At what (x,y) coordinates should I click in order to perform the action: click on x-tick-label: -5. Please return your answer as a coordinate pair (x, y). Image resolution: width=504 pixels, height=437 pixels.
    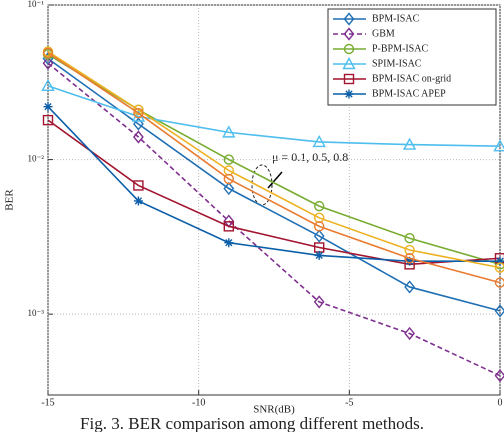
    Looking at the image, I should click on (349, 402).